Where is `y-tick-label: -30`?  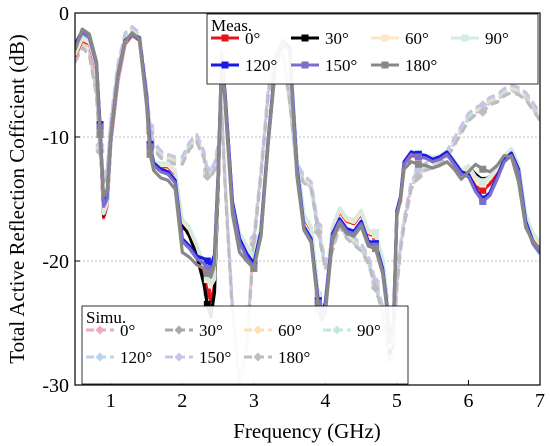 y-tick-label: -30 is located at coordinates (55, 386).